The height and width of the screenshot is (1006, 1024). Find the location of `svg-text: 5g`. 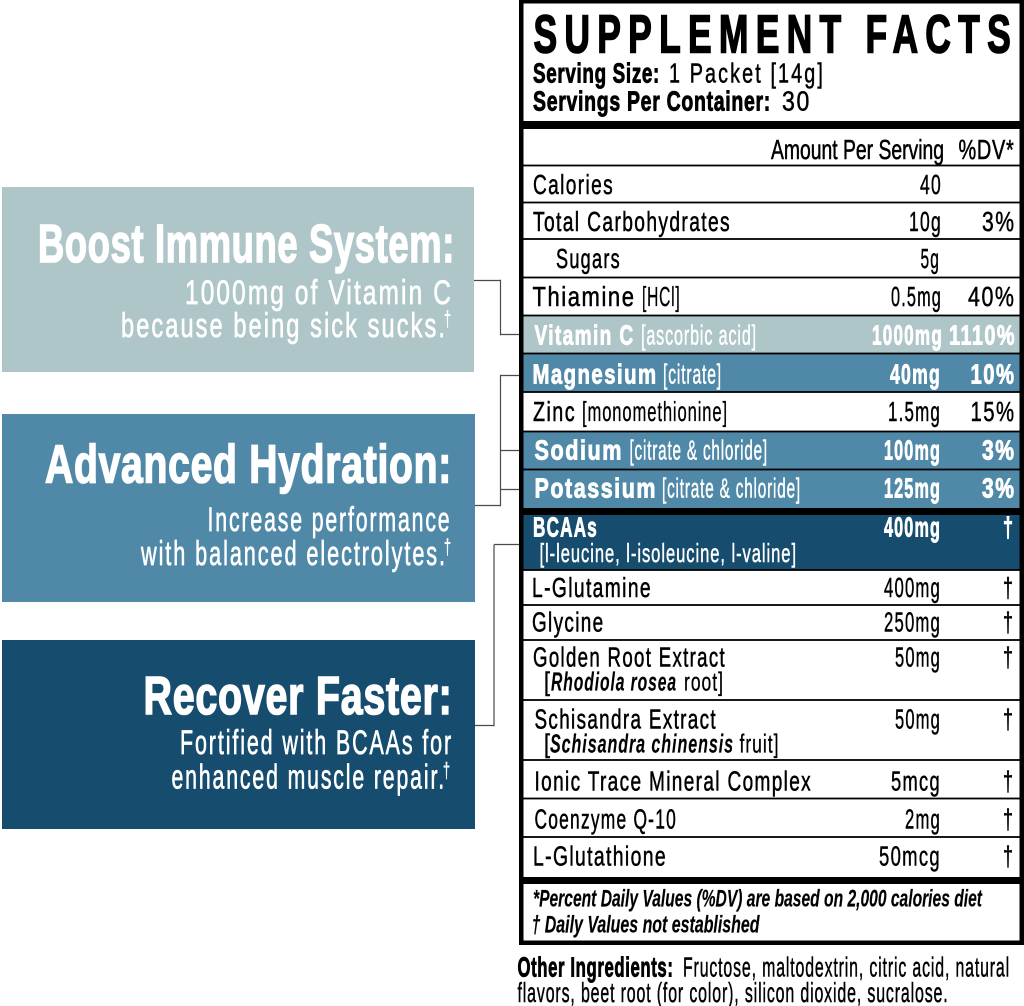

svg-text: 5g is located at coordinates (931, 258).